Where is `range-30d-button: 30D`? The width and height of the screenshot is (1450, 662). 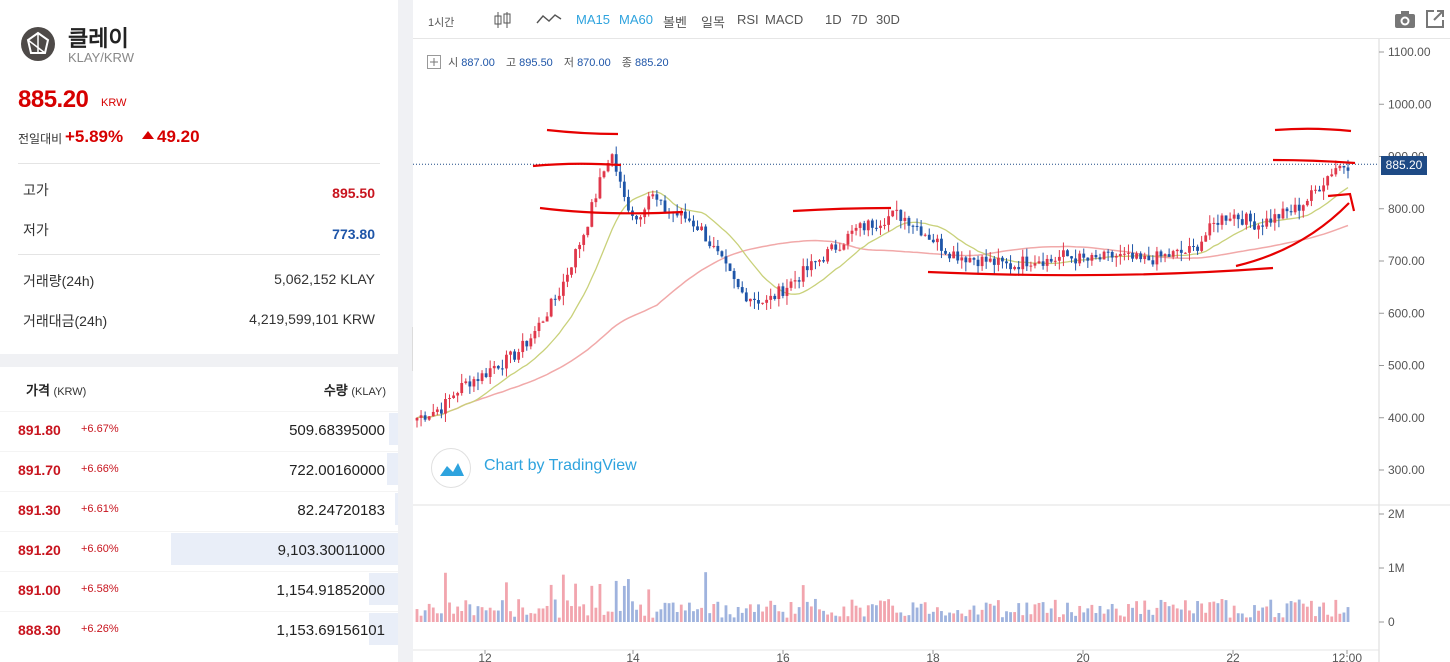 range-30d-button: 30D is located at coordinates (888, 19).